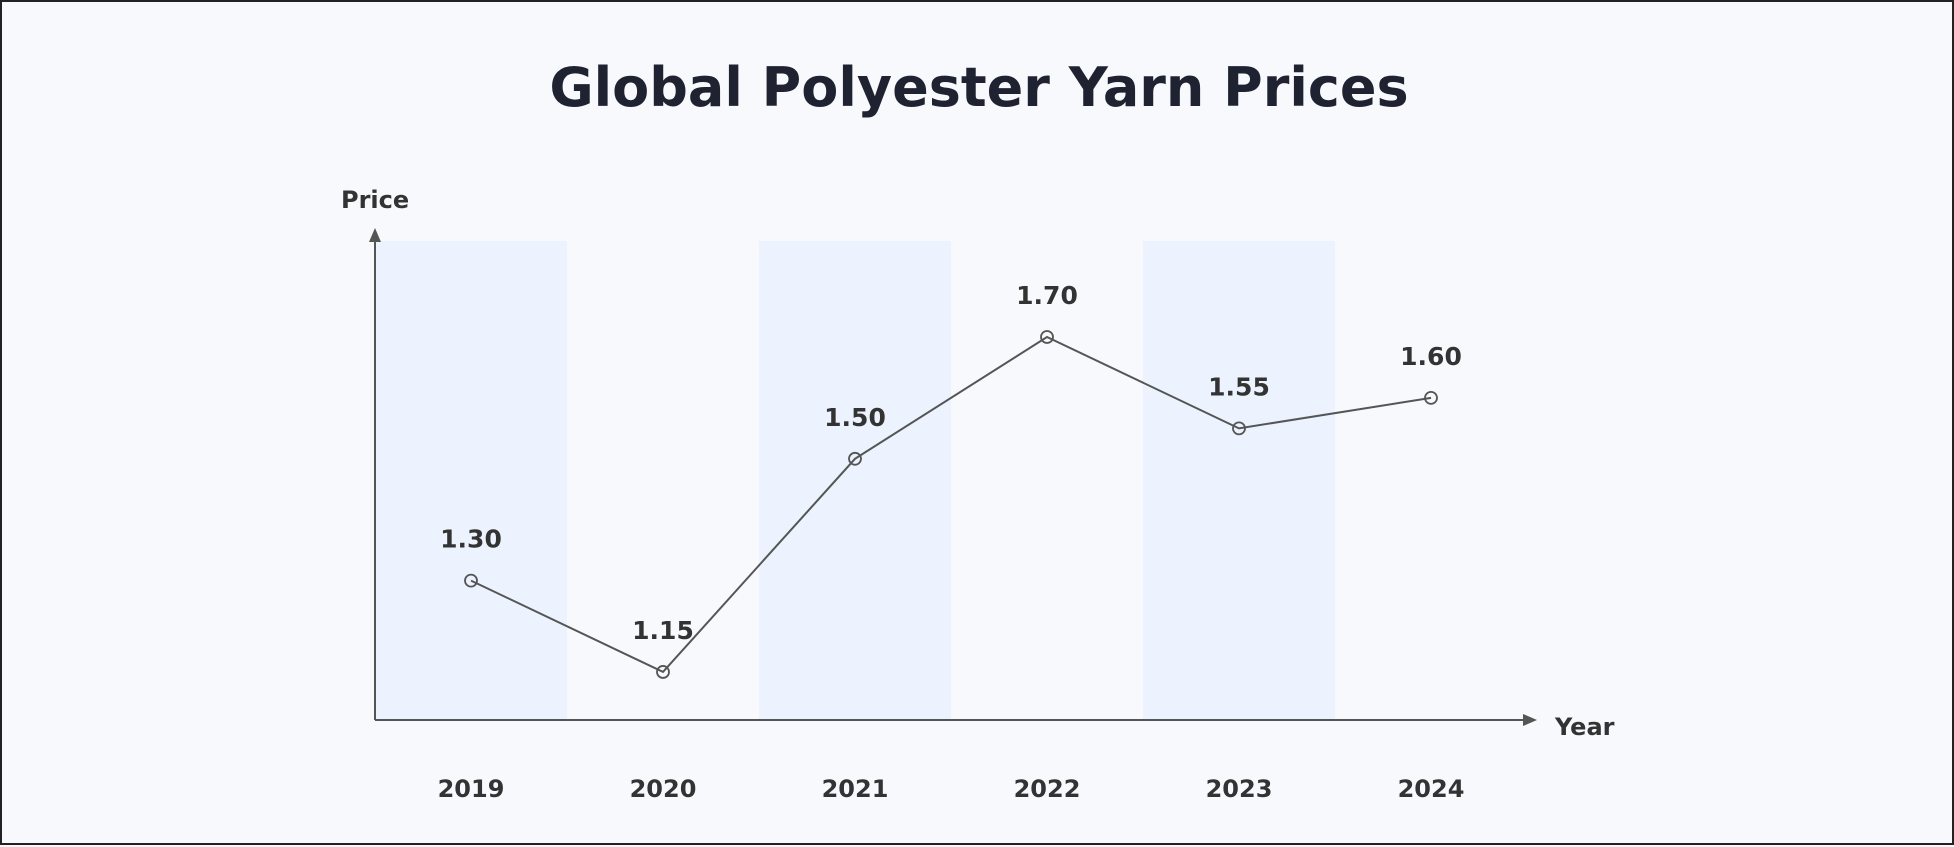  I want to click on x-tick-label: 2021, so click(855, 789).